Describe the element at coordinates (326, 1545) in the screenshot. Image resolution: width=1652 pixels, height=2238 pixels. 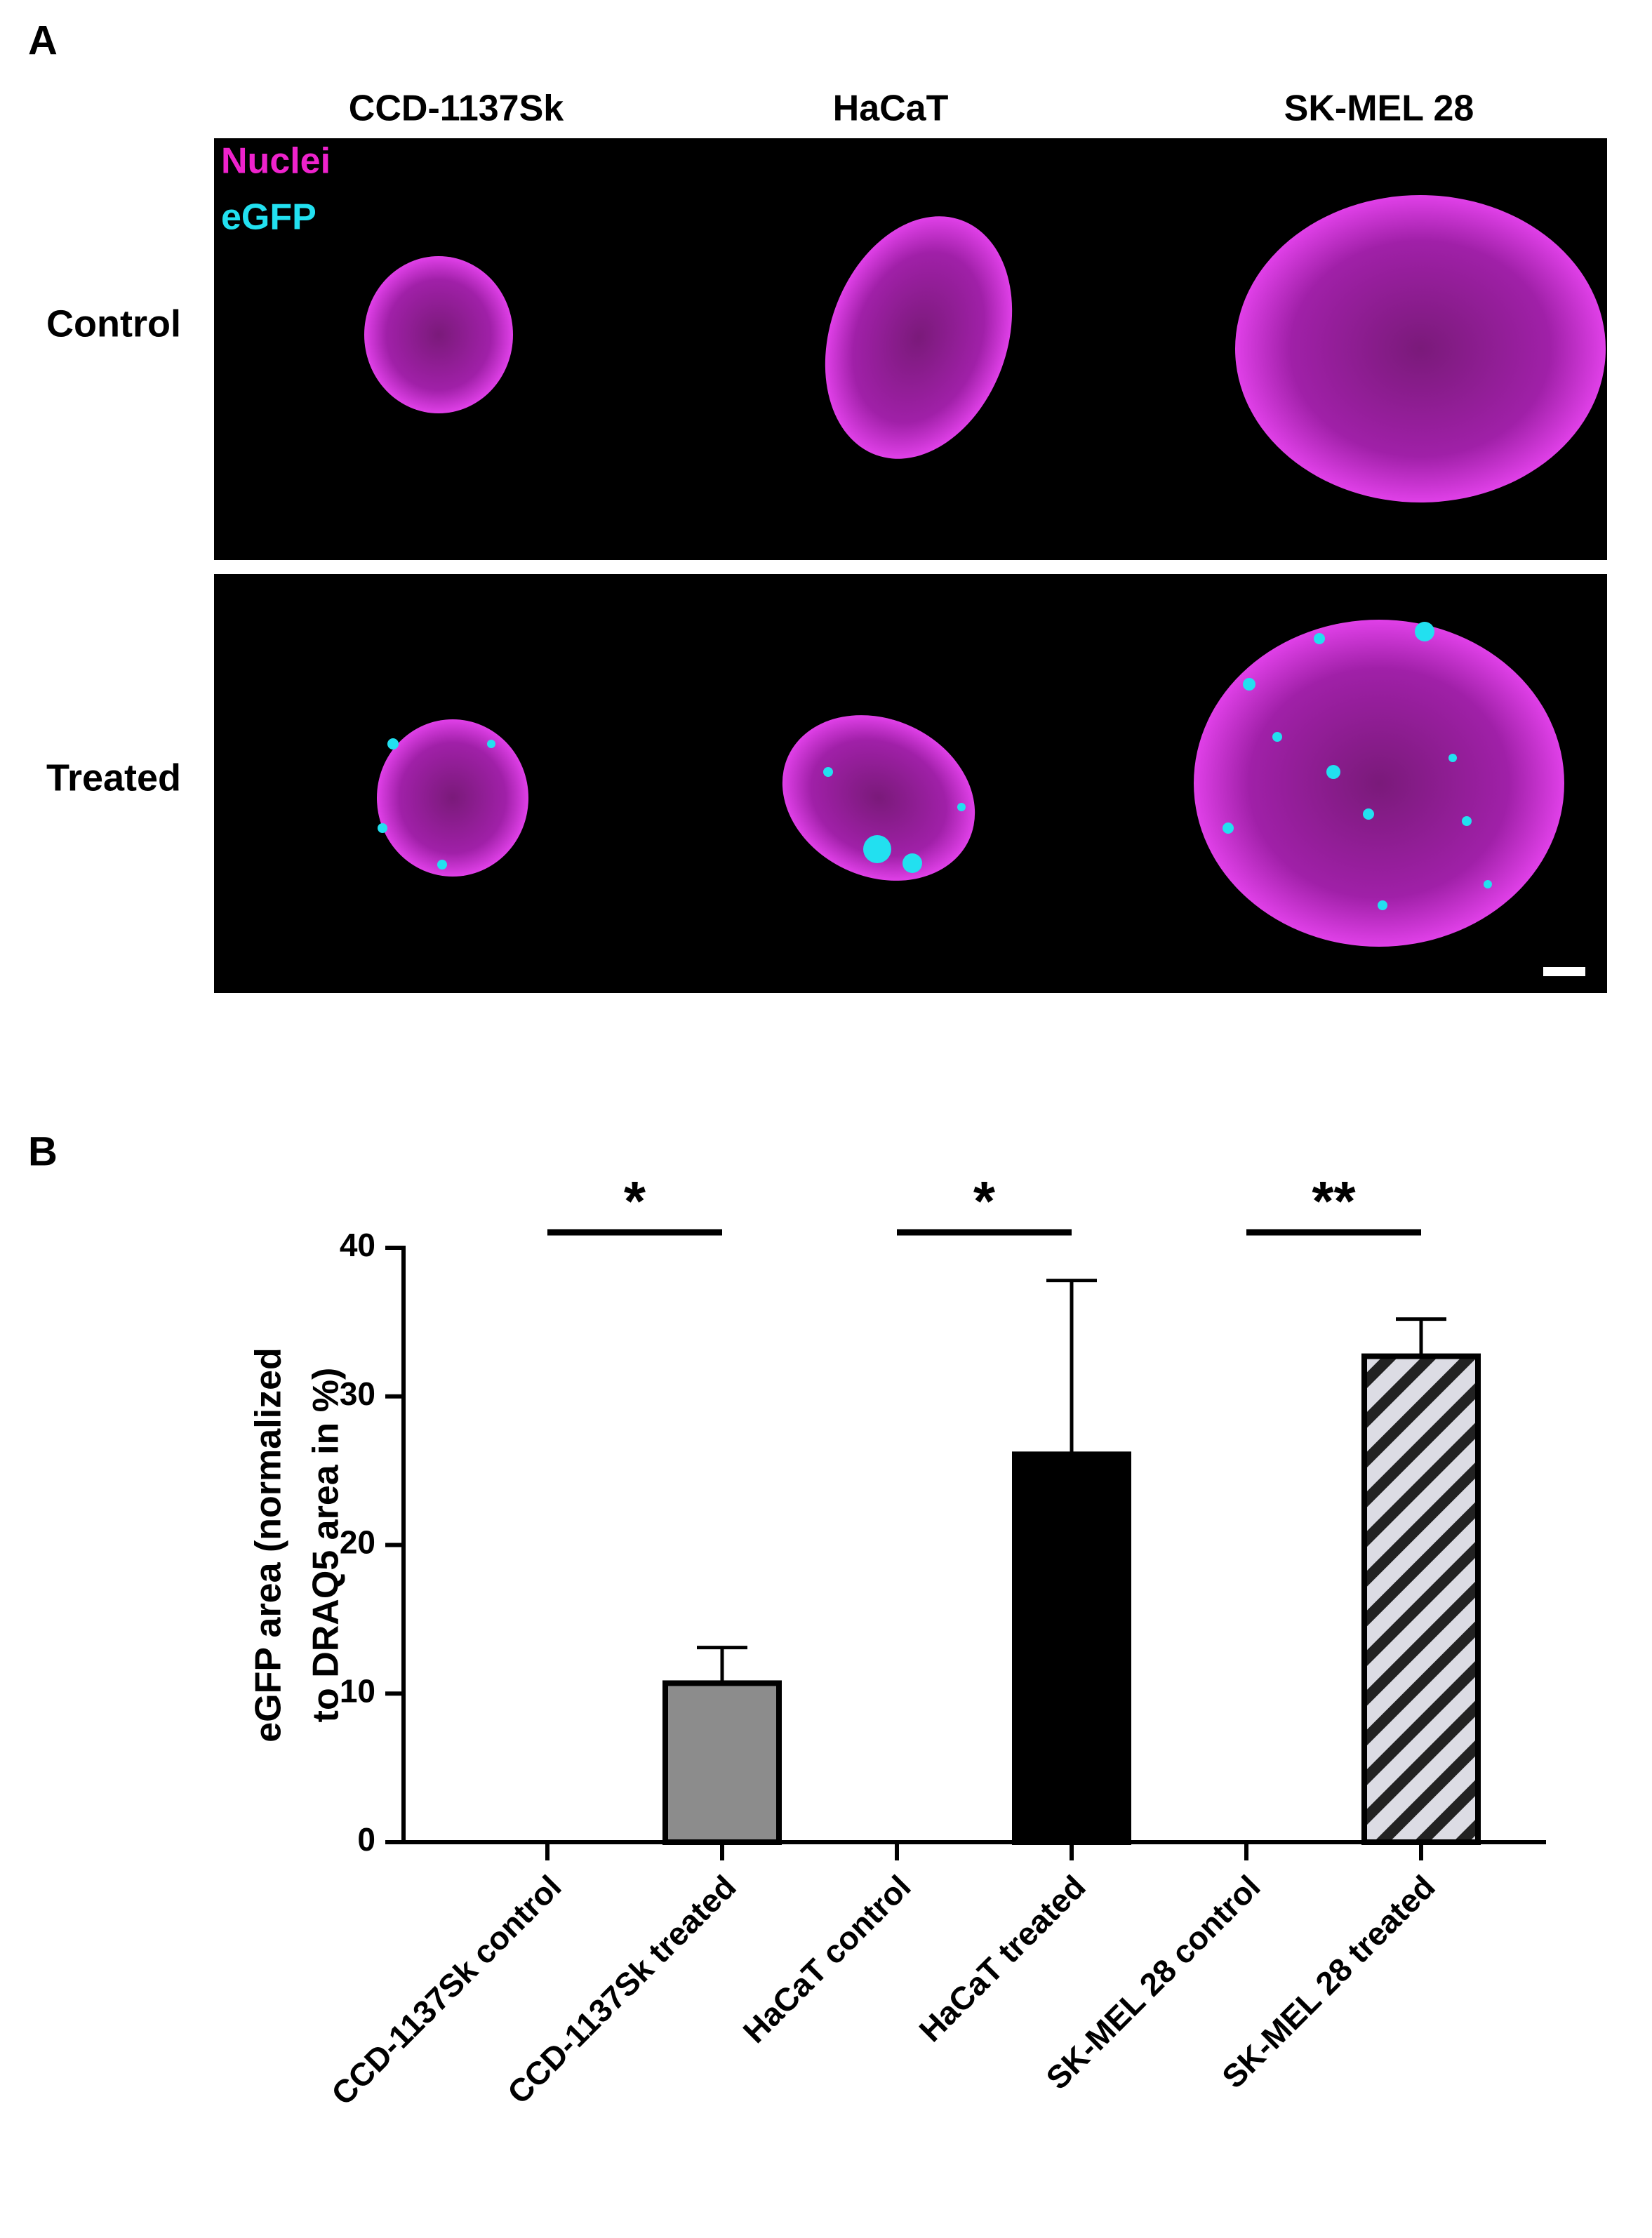
I see `y-axis-label: to DRAQ5 area in %)` at that location.